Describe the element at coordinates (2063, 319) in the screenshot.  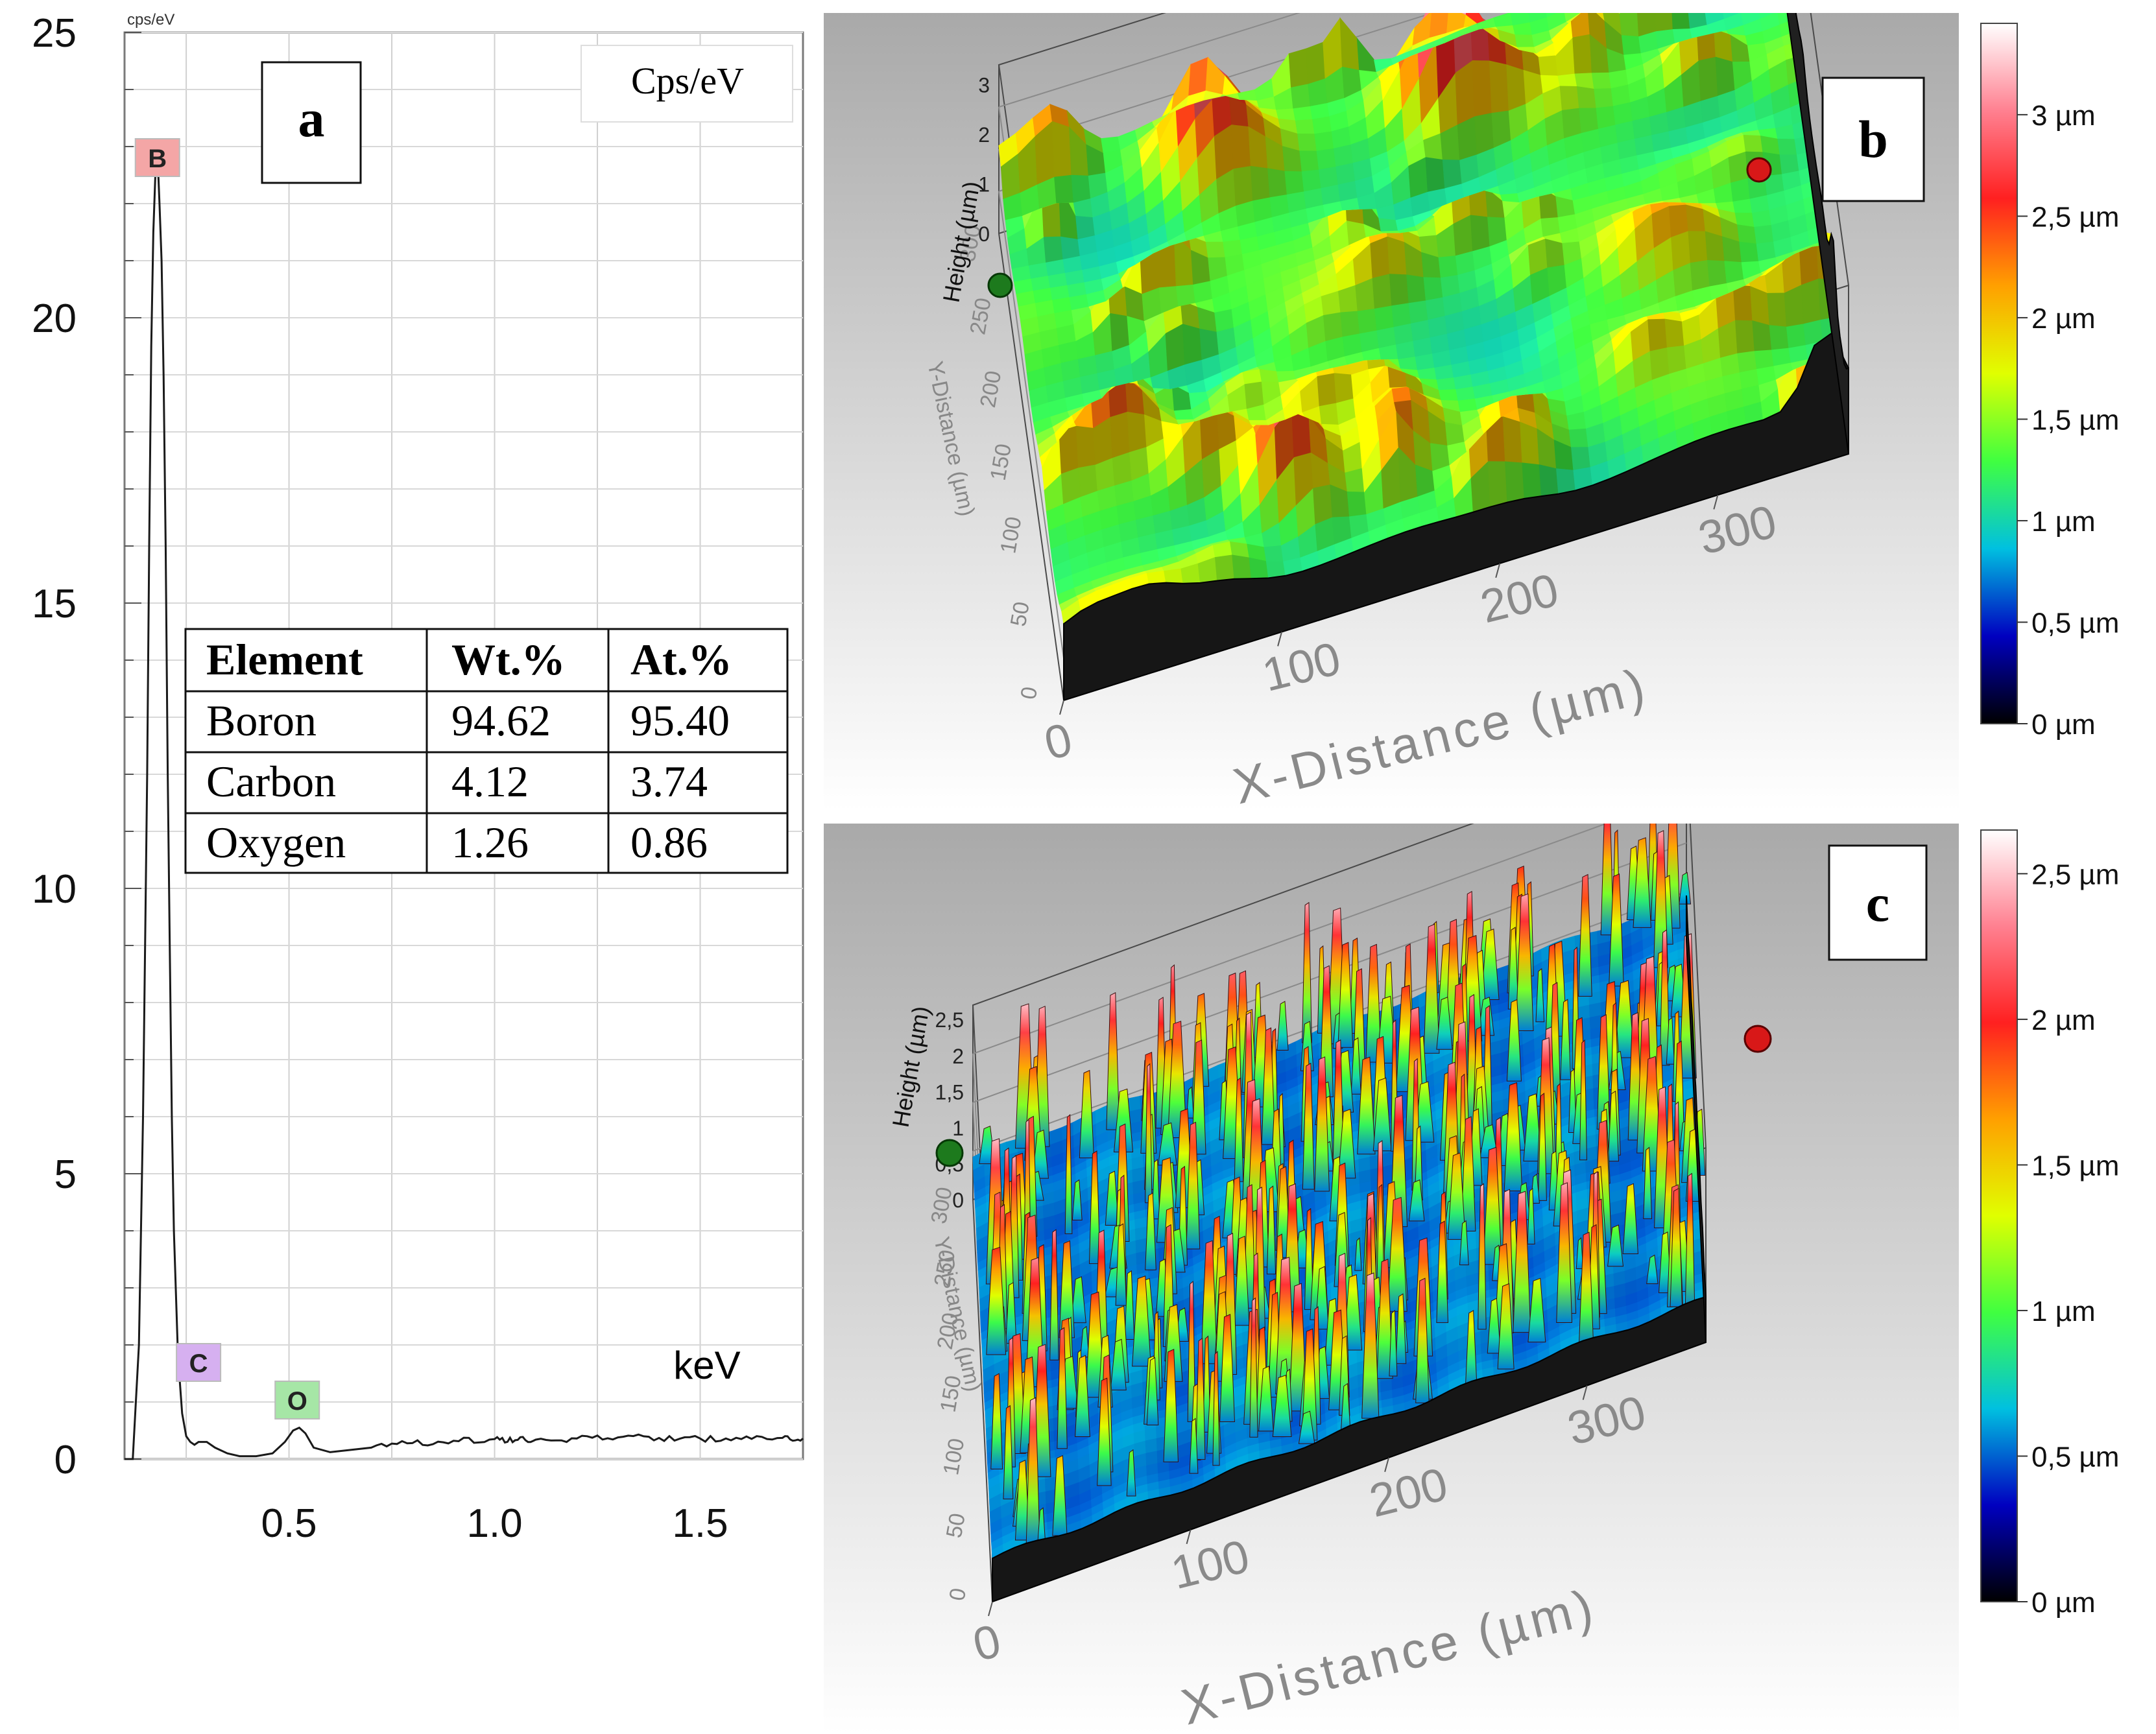
I see `colorbar-label: 2 µm` at that location.